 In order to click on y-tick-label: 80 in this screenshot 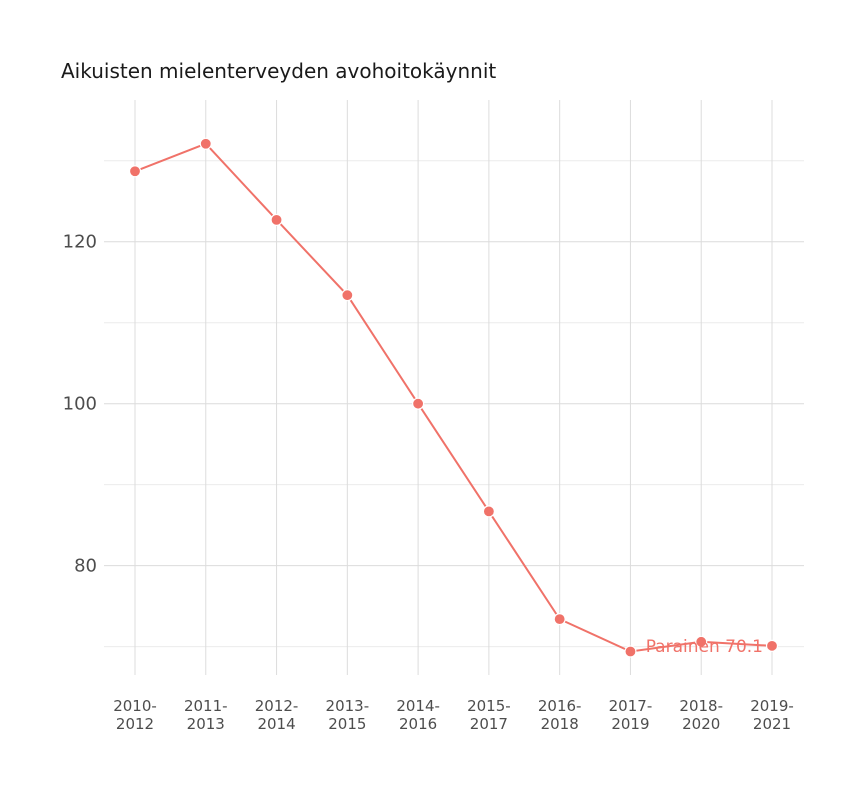, I will do `click(85, 566)`.